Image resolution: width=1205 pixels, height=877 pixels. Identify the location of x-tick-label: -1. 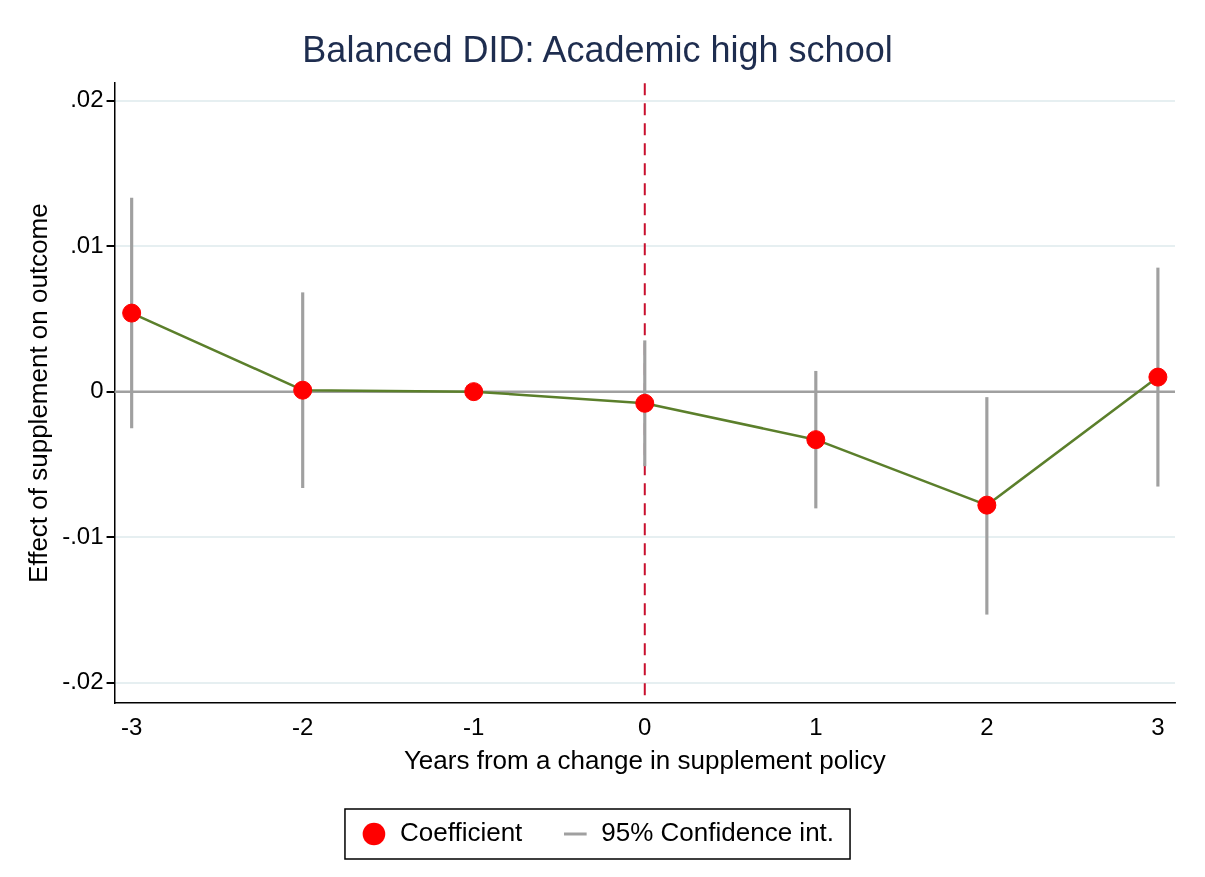
(474, 727).